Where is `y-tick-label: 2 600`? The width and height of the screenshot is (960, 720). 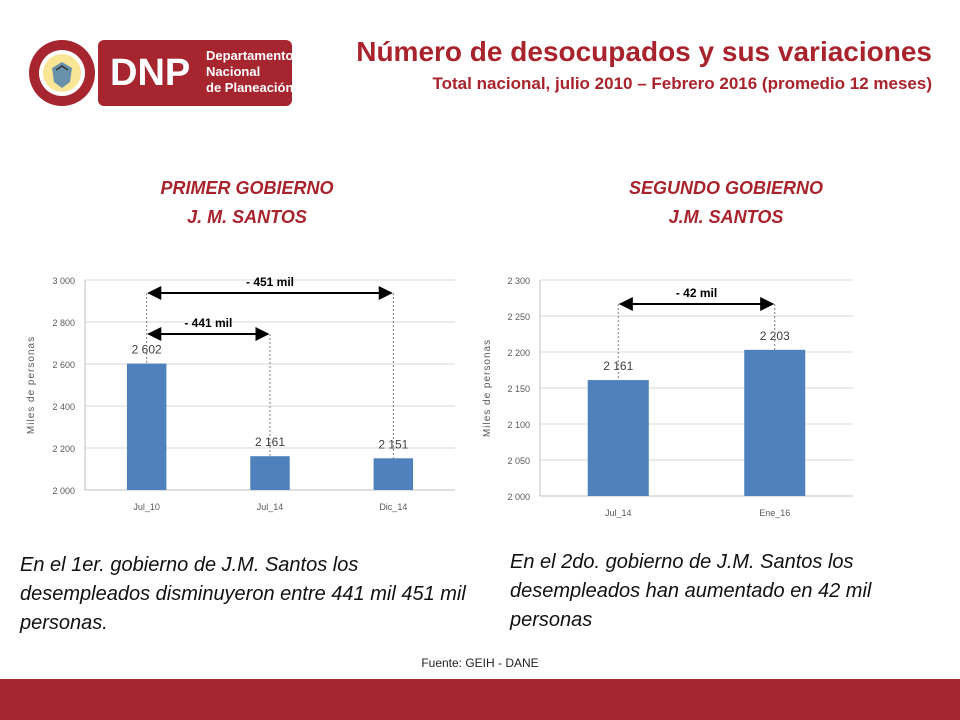 y-tick-label: 2 600 is located at coordinates (63, 365).